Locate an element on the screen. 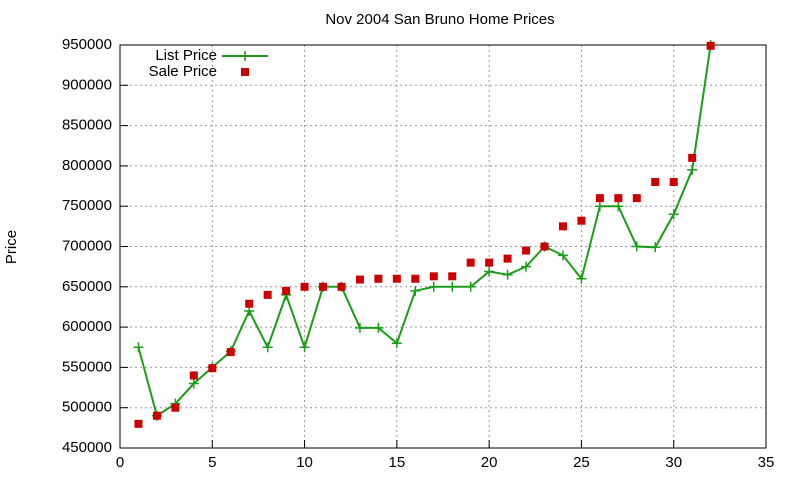 The height and width of the screenshot is (480, 800). x-tick-label: 20 is located at coordinates (489, 462).